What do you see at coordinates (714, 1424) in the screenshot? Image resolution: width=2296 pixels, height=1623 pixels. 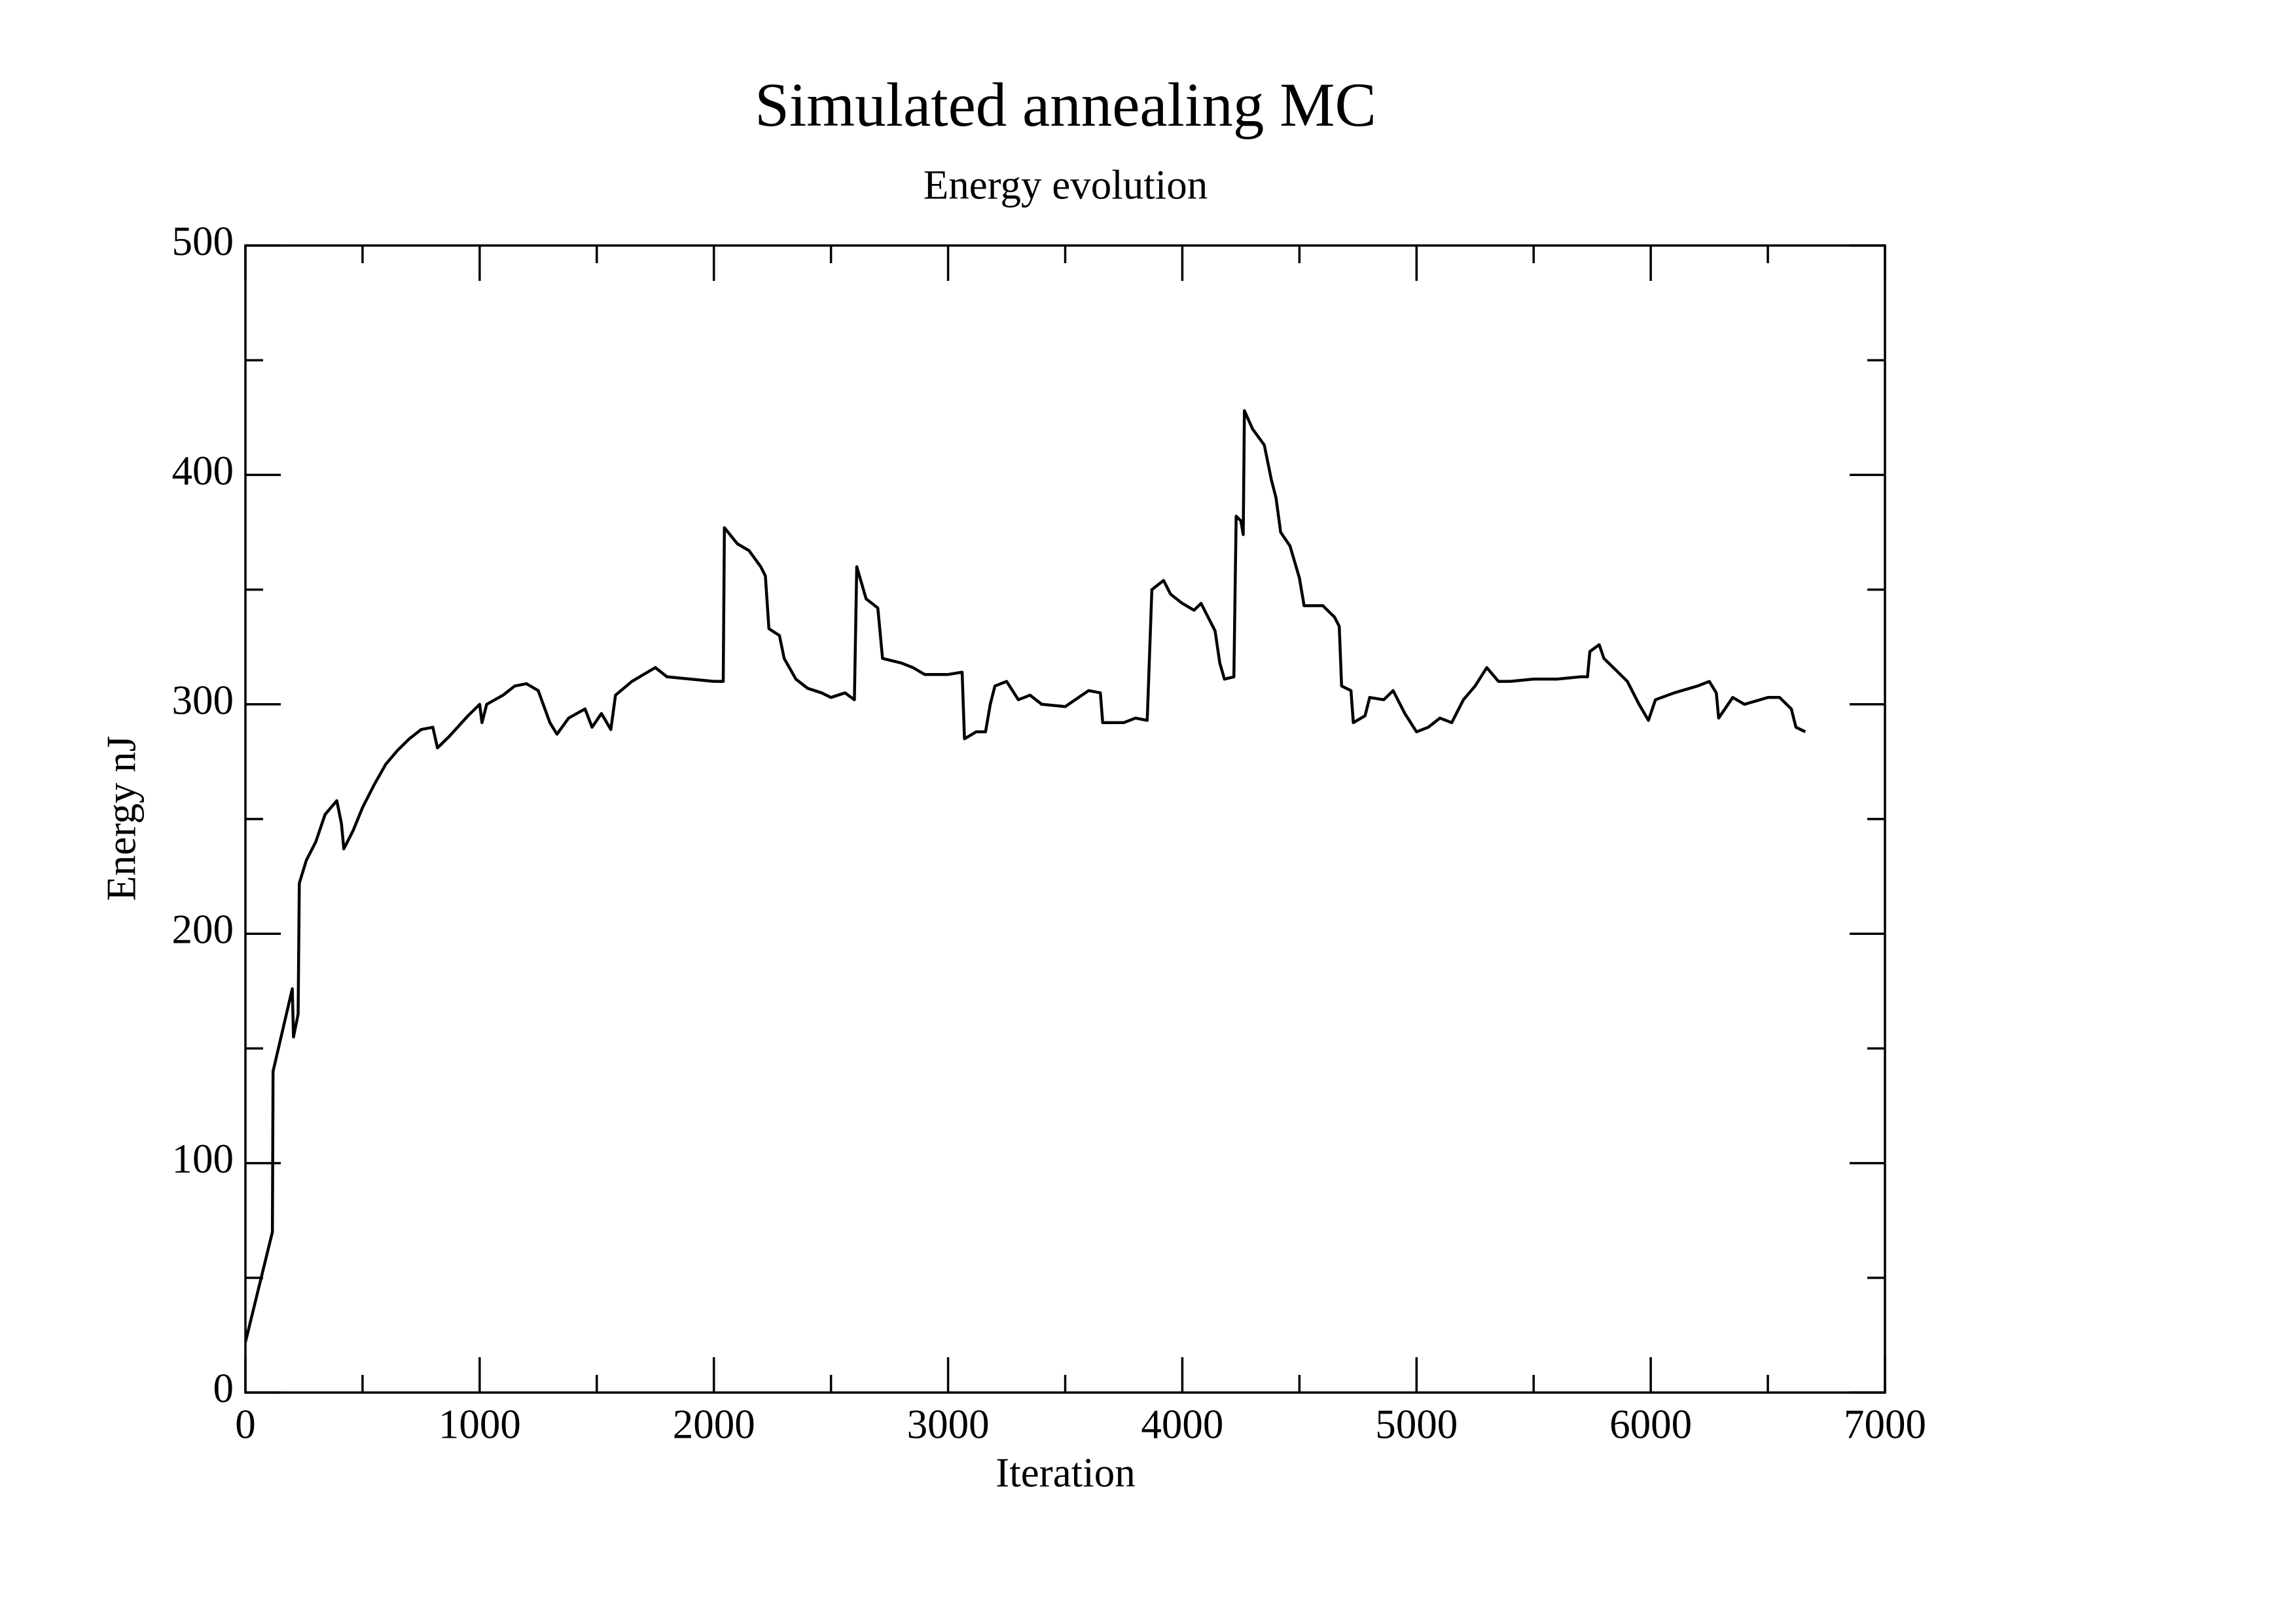 I see `x-tick-label: 2000` at bounding box center [714, 1424].